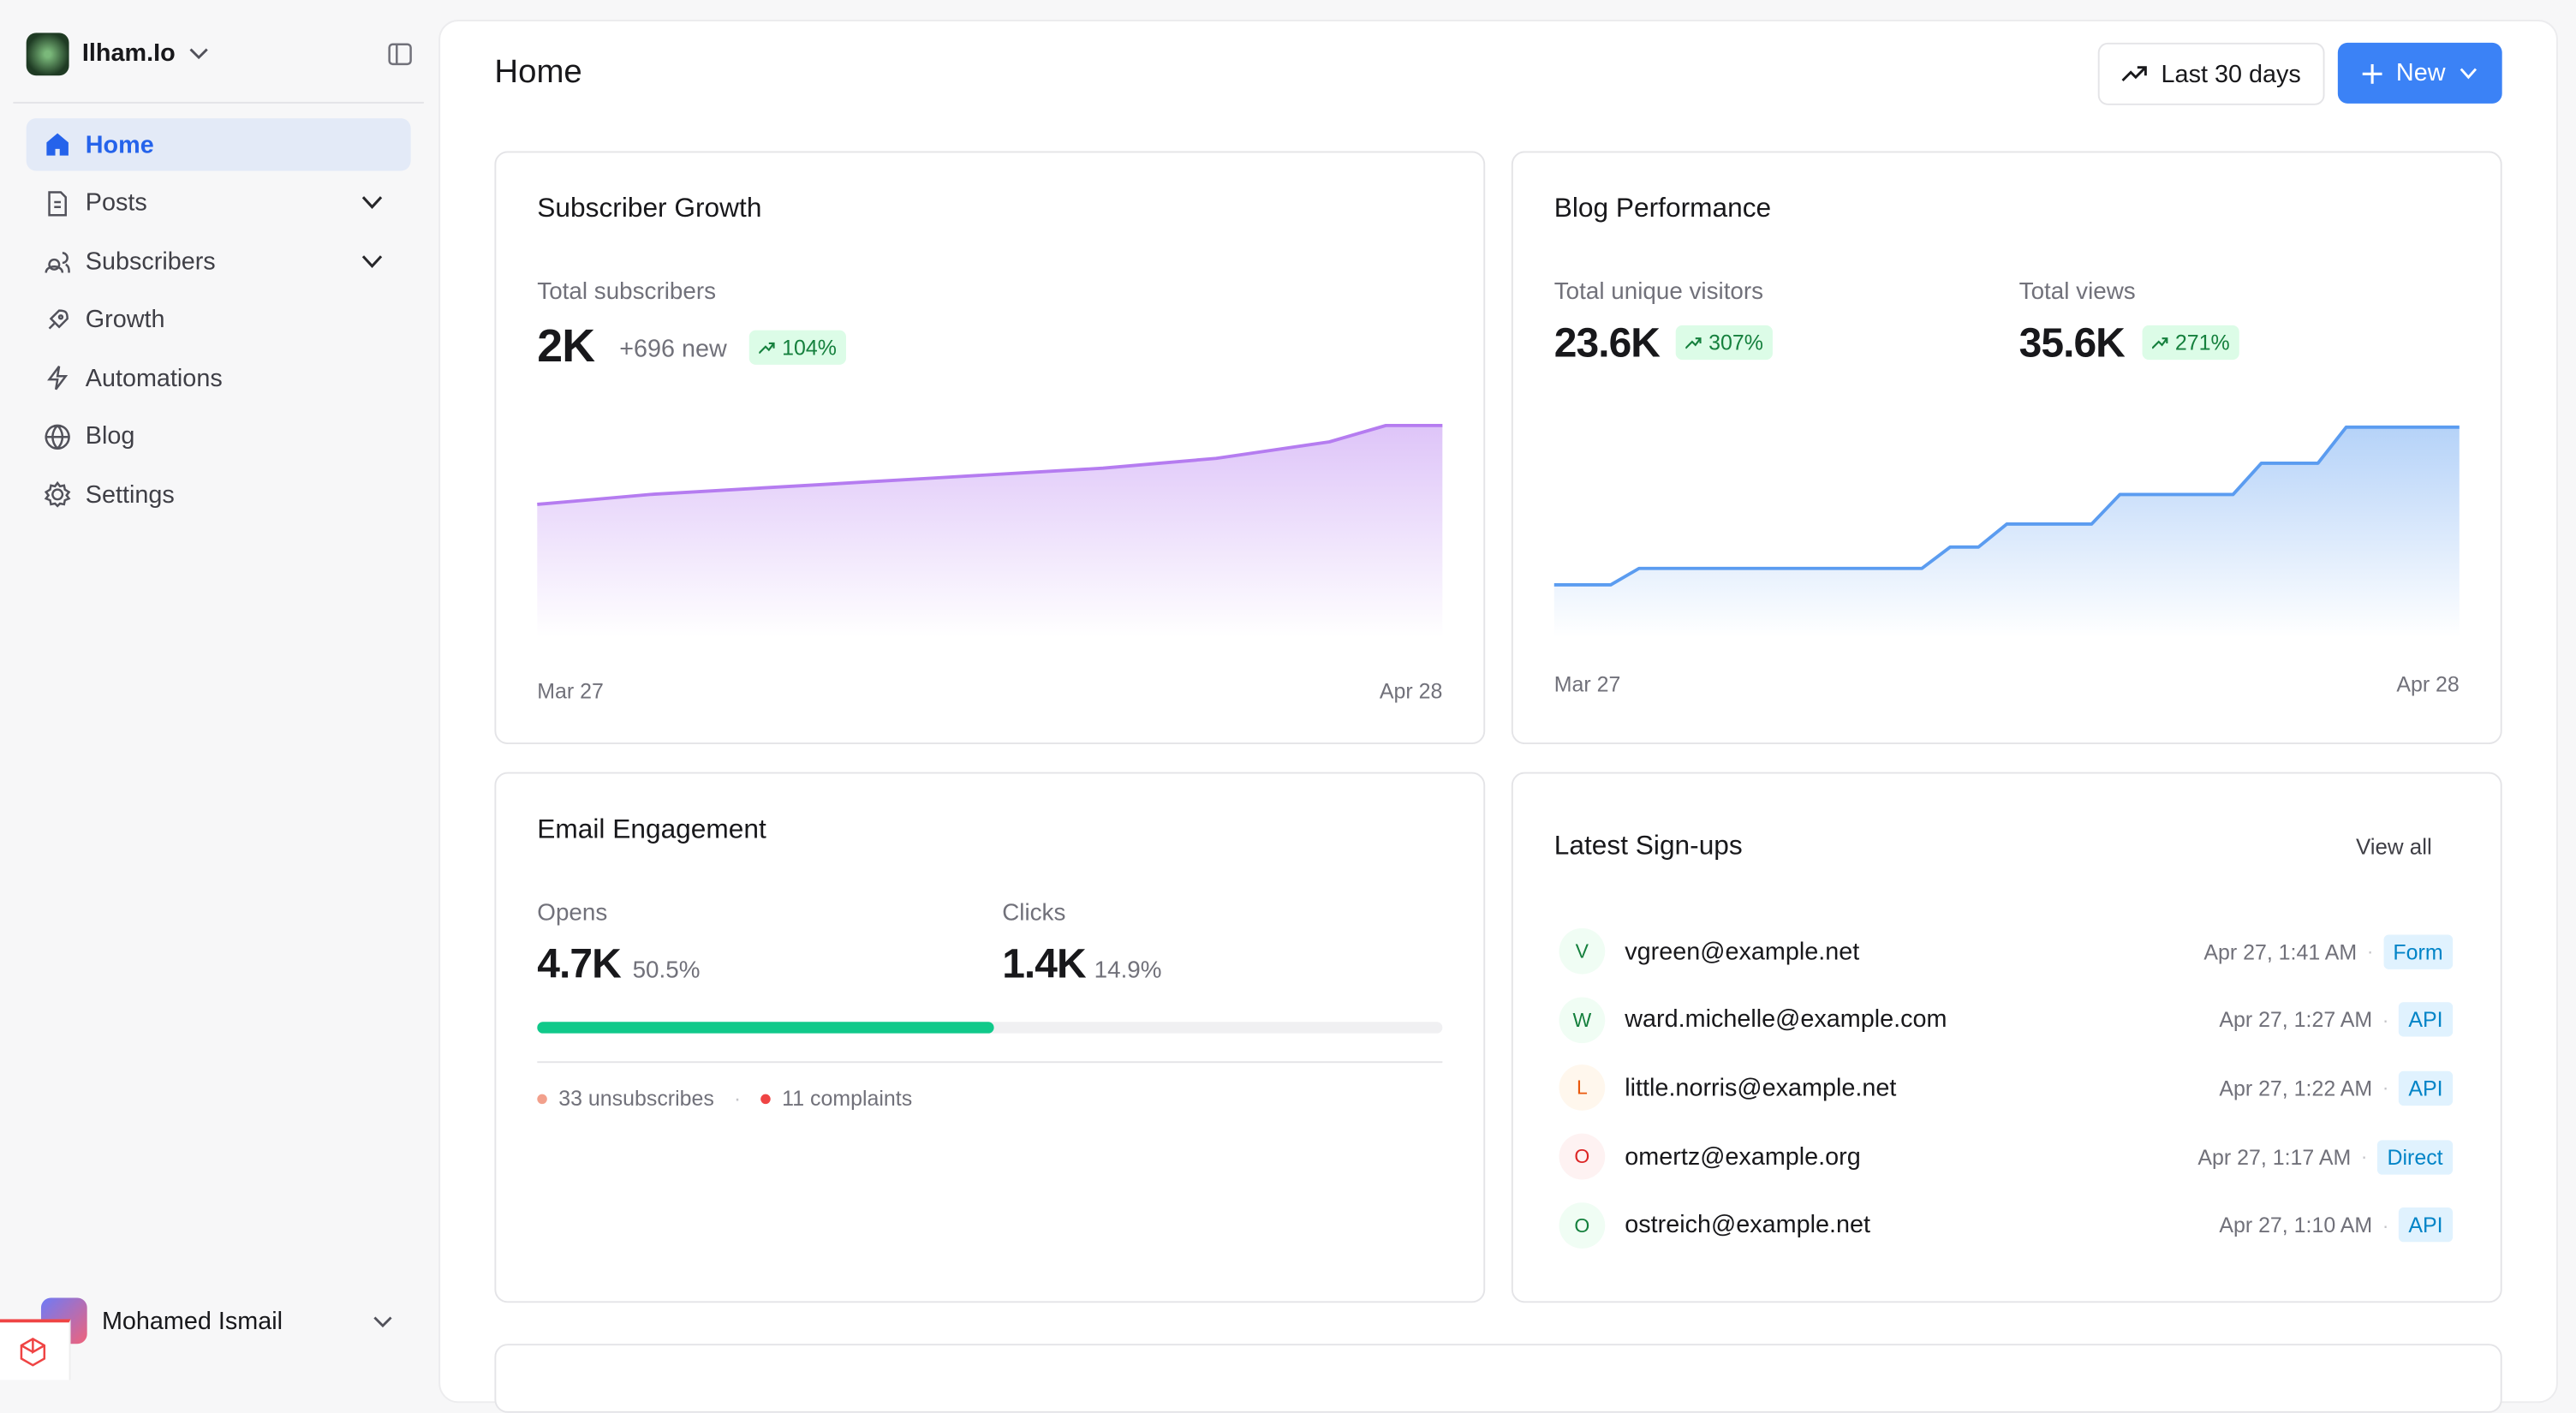  What do you see at coordinates (400, 54) in the screenshot?
I see `sidebar-toggle` at bounding box center [400, 54].